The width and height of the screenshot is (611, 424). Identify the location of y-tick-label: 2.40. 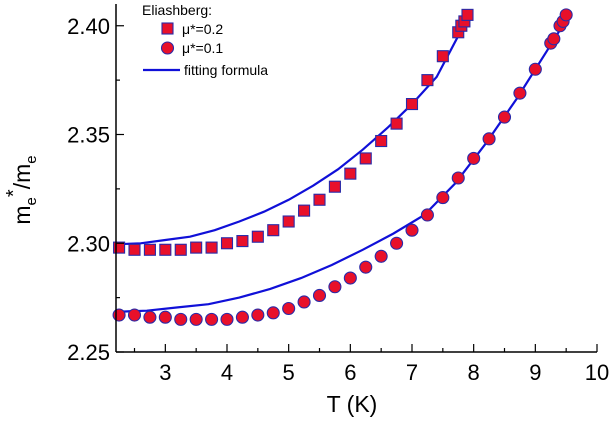
(88, 26).